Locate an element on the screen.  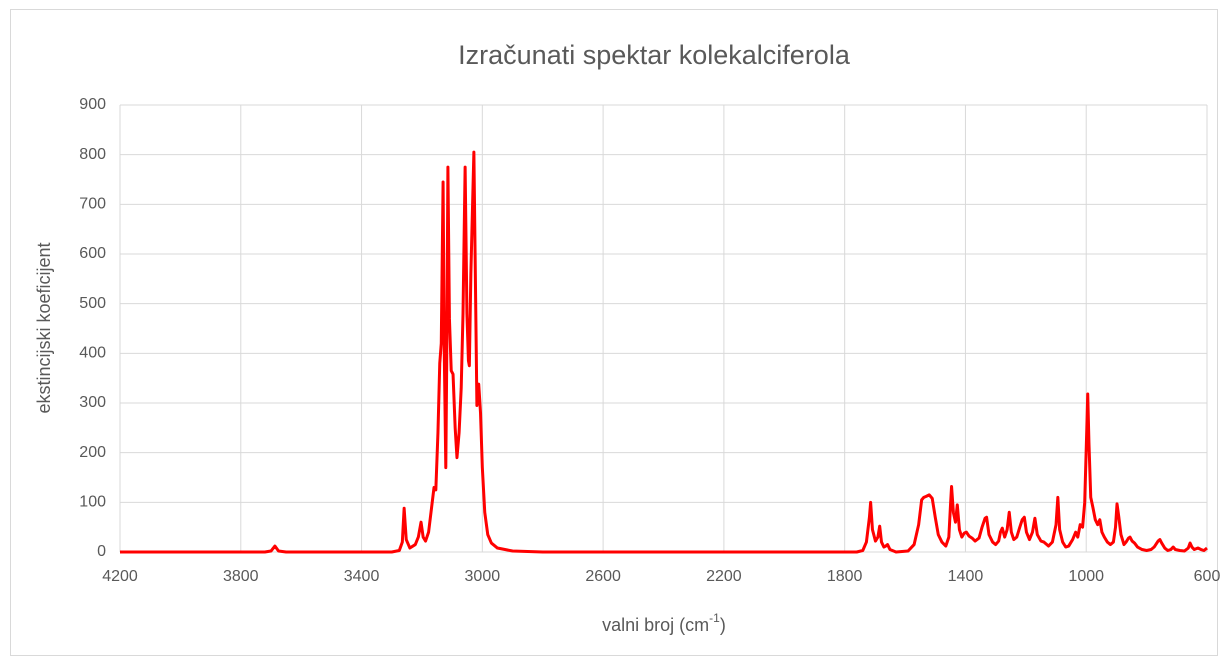
y-tick-label: 600 is located at coordinates (92, 253).